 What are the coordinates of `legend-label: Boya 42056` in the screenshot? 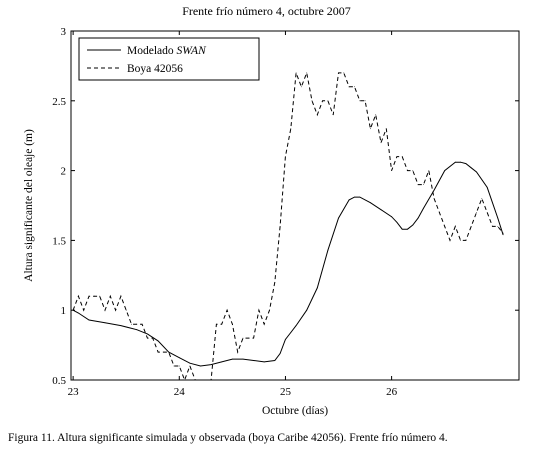 It's located at (155, 69).